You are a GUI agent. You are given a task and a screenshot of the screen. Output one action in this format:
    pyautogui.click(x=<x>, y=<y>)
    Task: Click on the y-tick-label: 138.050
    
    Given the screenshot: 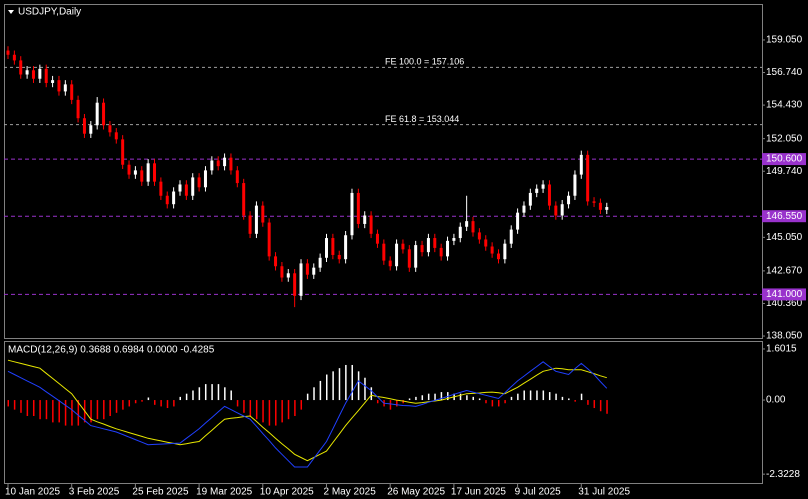 What is the action you would take?
    pyautogui.click(x=784, y=336)
    